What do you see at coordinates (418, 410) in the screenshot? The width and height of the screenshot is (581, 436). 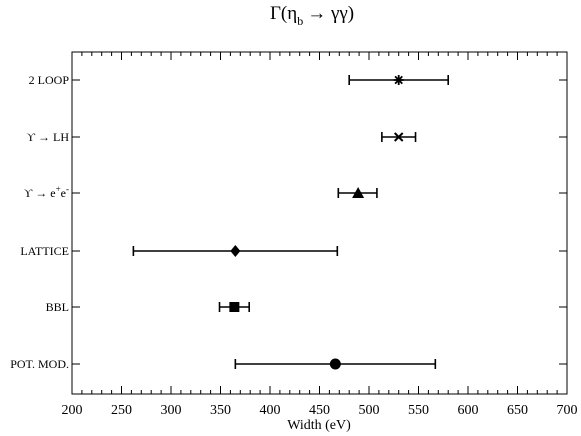 I see `x-tick-label: 550` at bounding box center [418, 410].